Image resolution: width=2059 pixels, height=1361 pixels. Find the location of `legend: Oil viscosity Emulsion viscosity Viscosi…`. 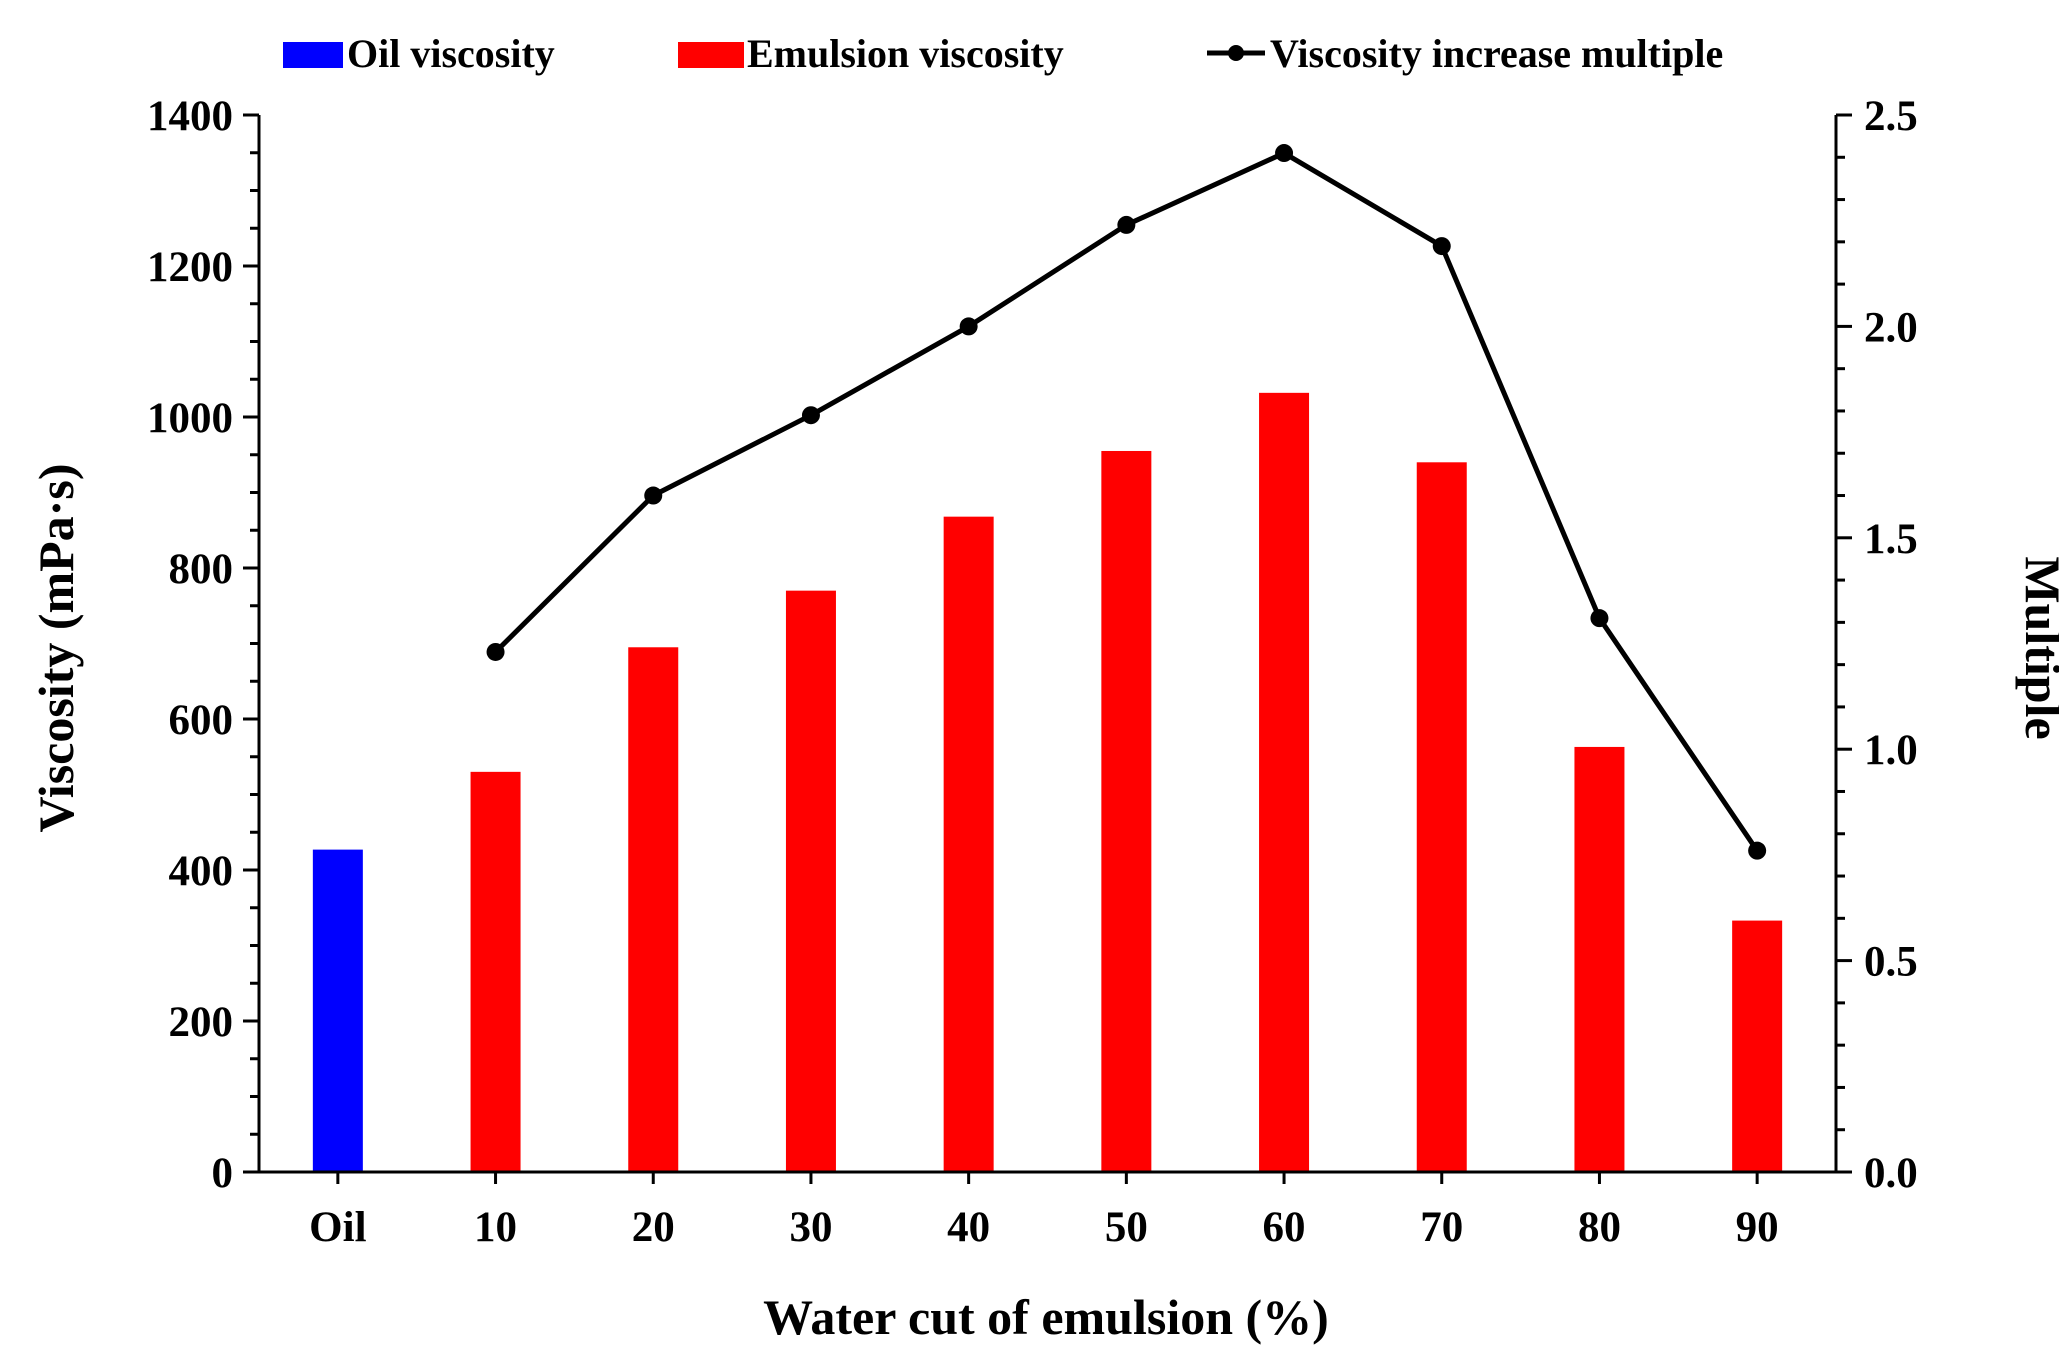

legend: Oil viscosity Emulsion viscosity Viscosi… is located at coordinates (1003, 53).